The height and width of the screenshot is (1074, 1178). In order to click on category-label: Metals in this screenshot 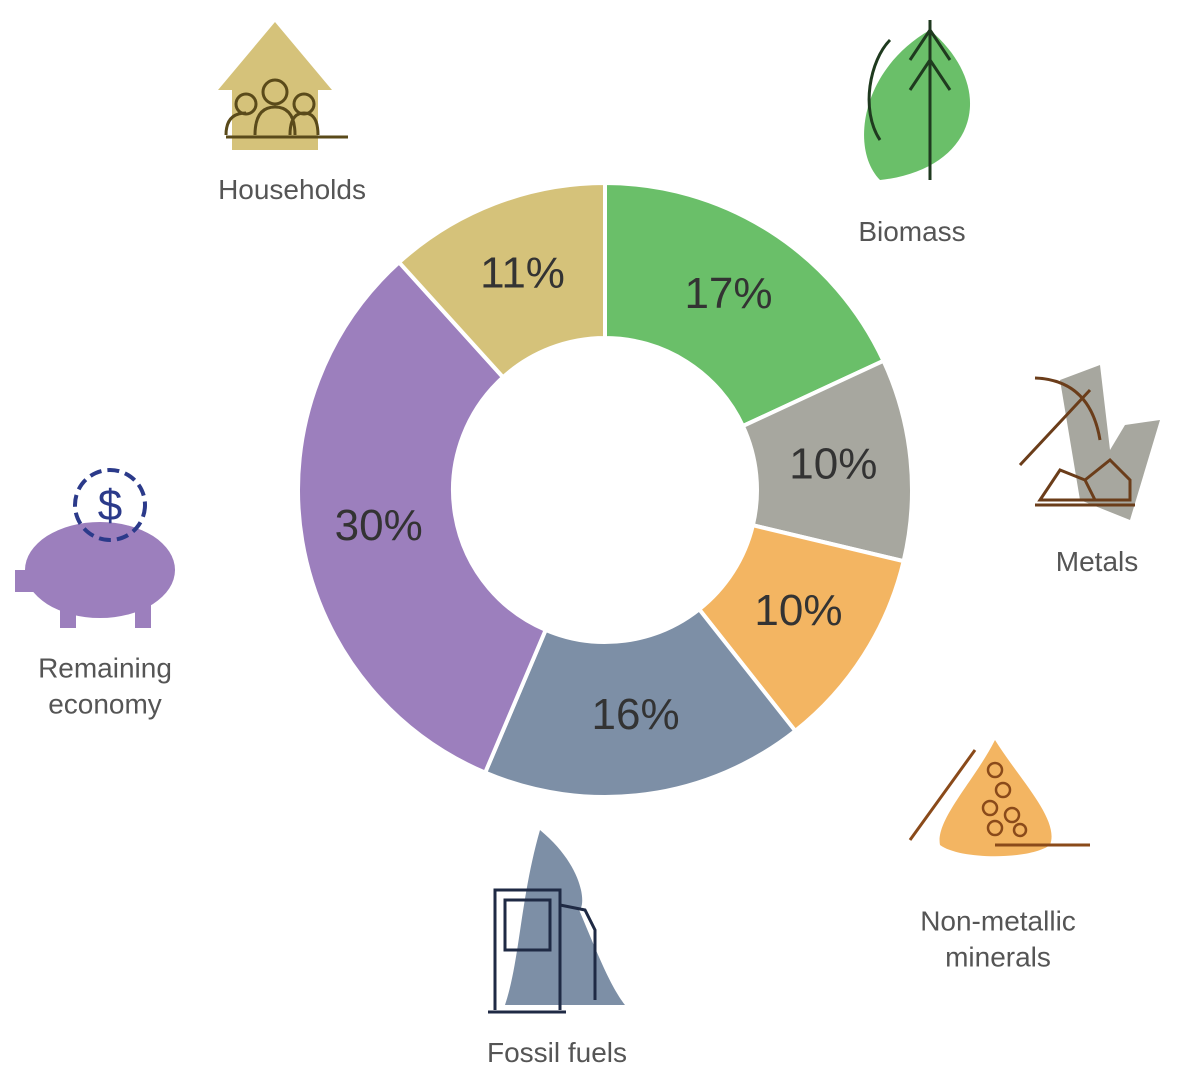, I will do `click(1097, 561)`.